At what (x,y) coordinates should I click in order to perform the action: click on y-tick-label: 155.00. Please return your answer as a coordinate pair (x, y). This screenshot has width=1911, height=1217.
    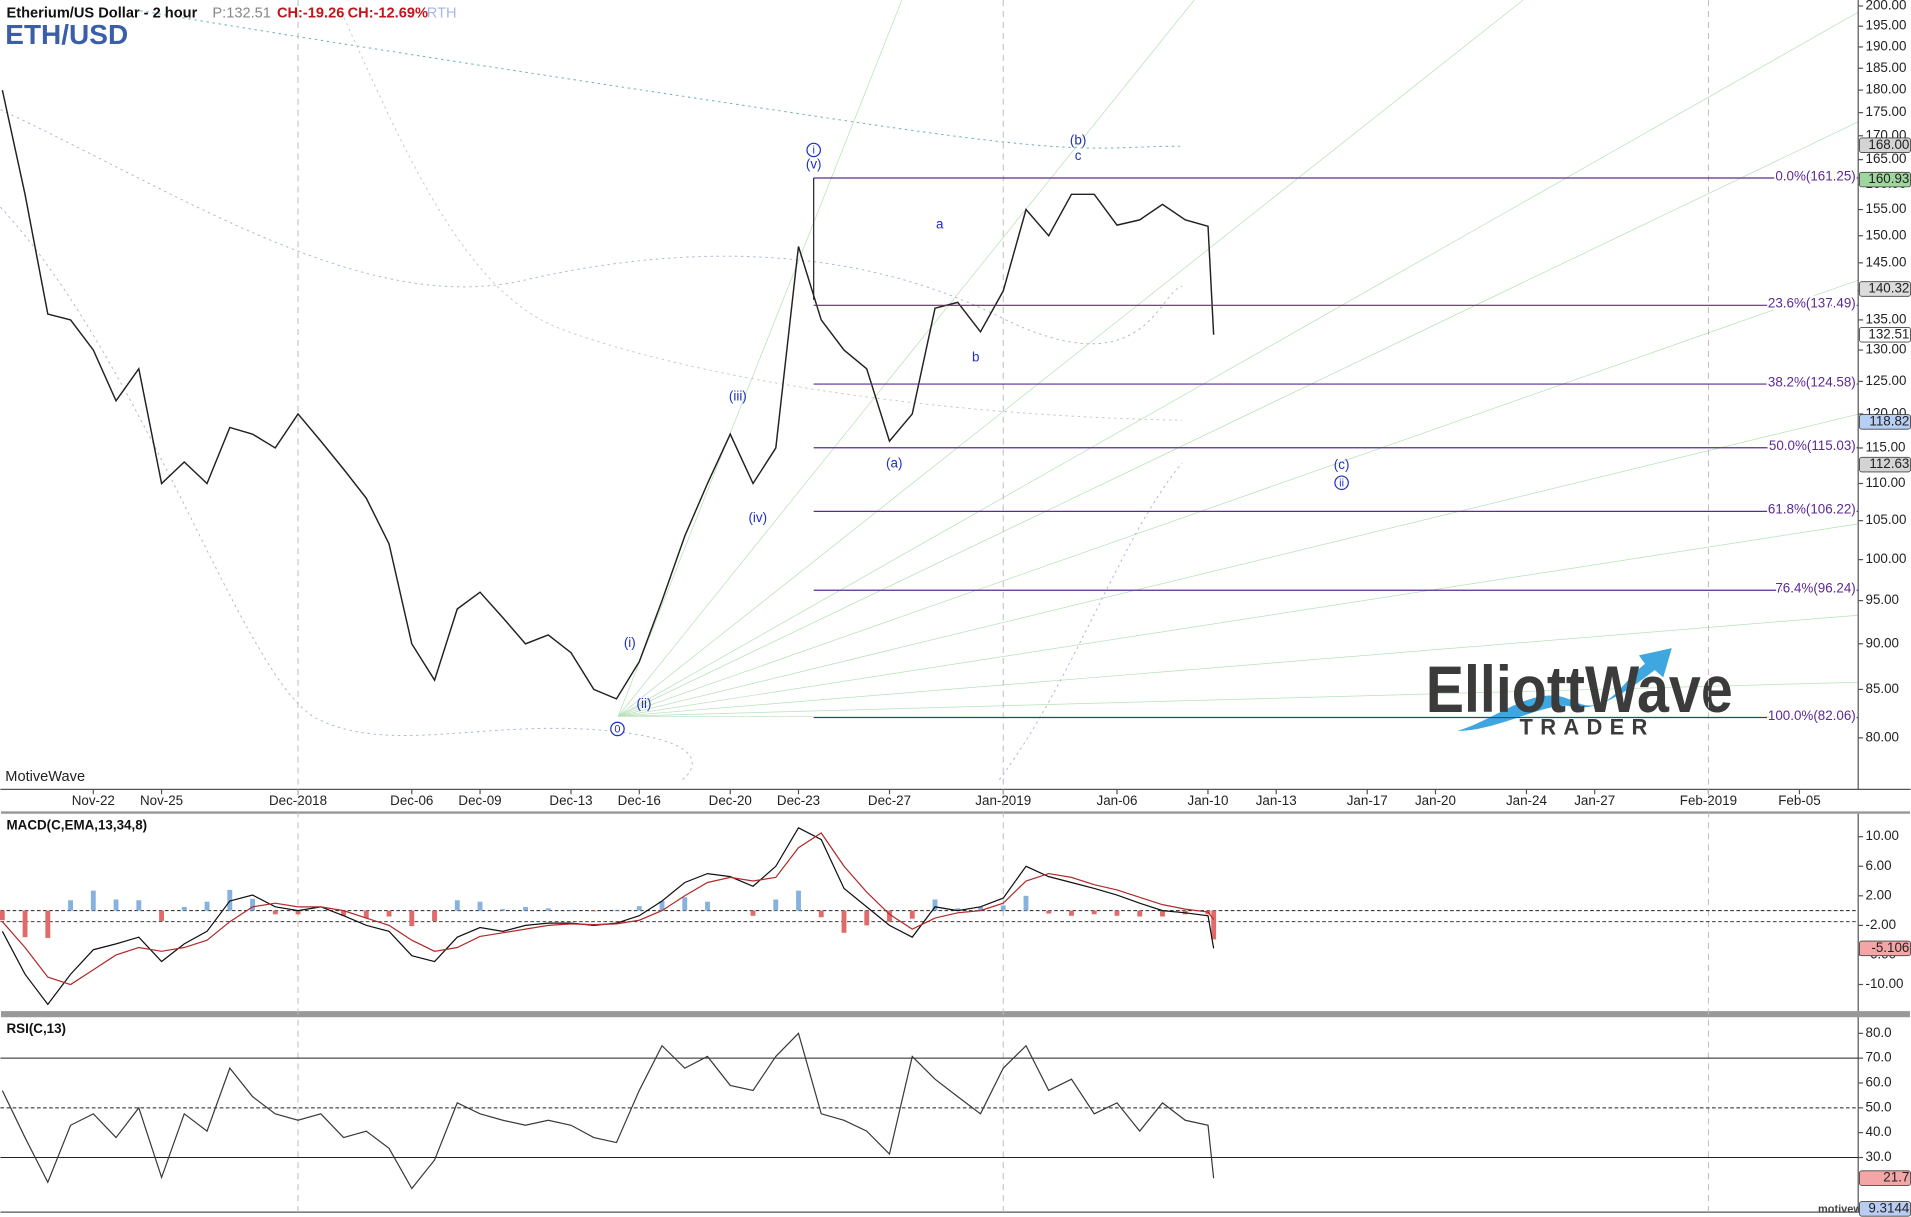
    Looking at the image, I should click on (1886, 208).